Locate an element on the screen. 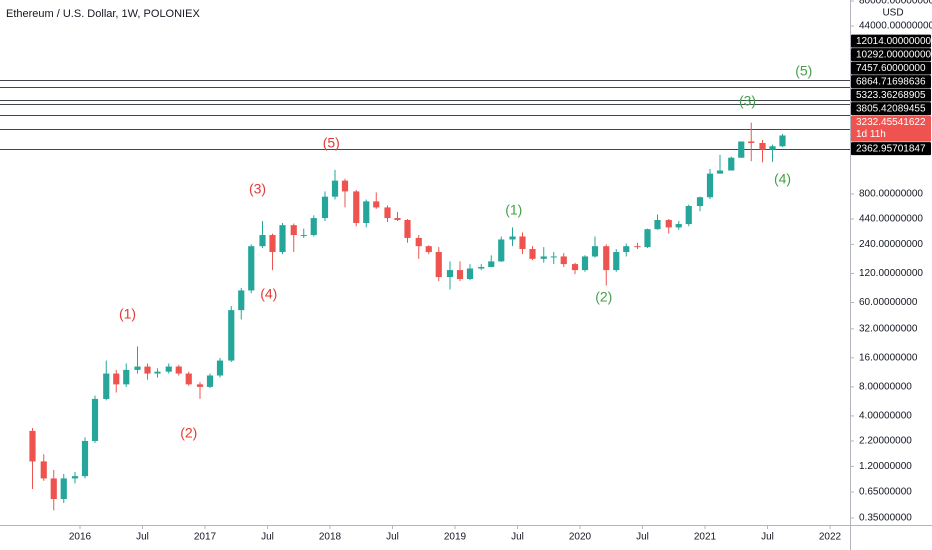  level-label: 2362.95701847 is located at coordinates (891, 149).